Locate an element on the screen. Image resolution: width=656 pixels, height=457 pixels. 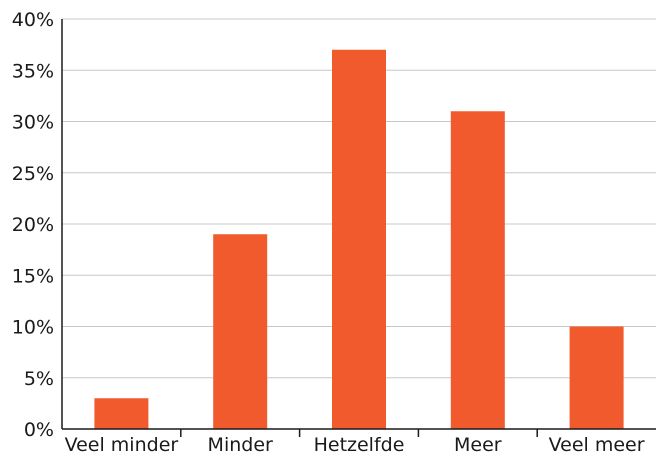
x-tick-label: Veel meer is located at coordinates (597, 445).